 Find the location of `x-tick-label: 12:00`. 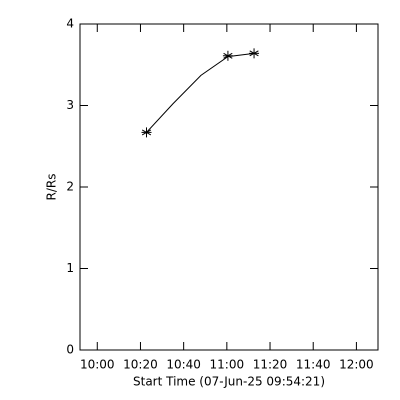

x-tick-label: 12:00 is located at coordinates (356, 365).